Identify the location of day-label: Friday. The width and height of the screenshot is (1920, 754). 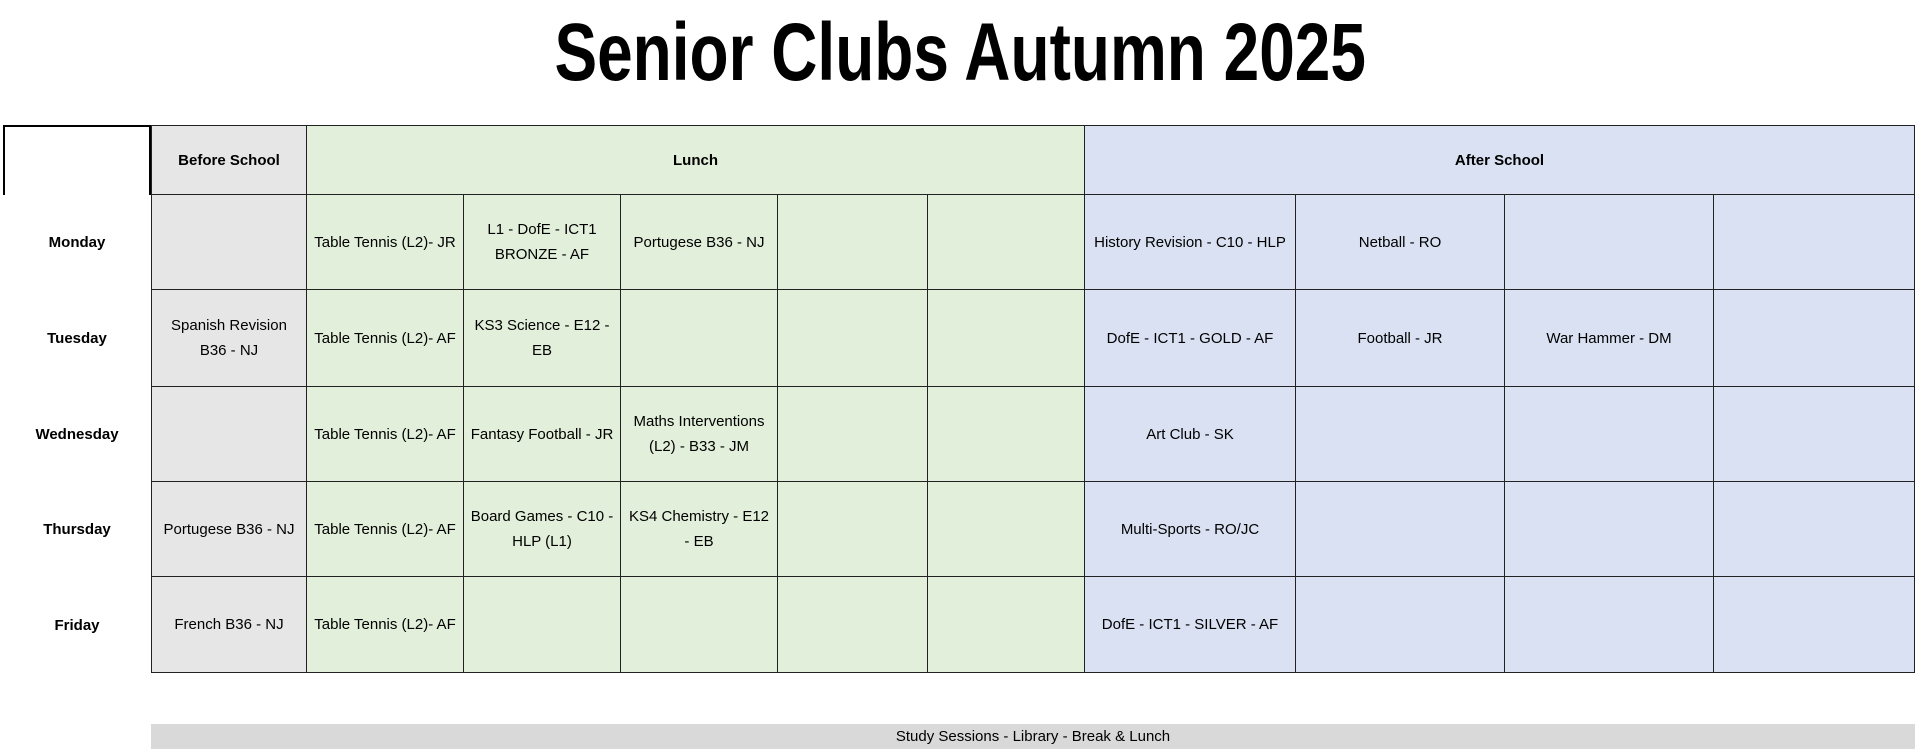
(77, 625).